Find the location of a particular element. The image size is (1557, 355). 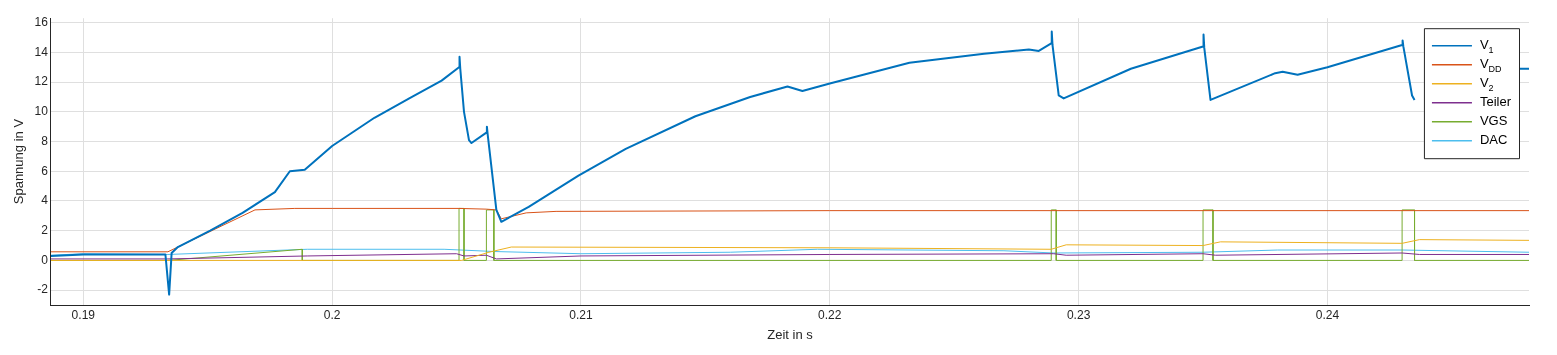

x-tick-label: 0.24 is located at coordinates (1327, 314).